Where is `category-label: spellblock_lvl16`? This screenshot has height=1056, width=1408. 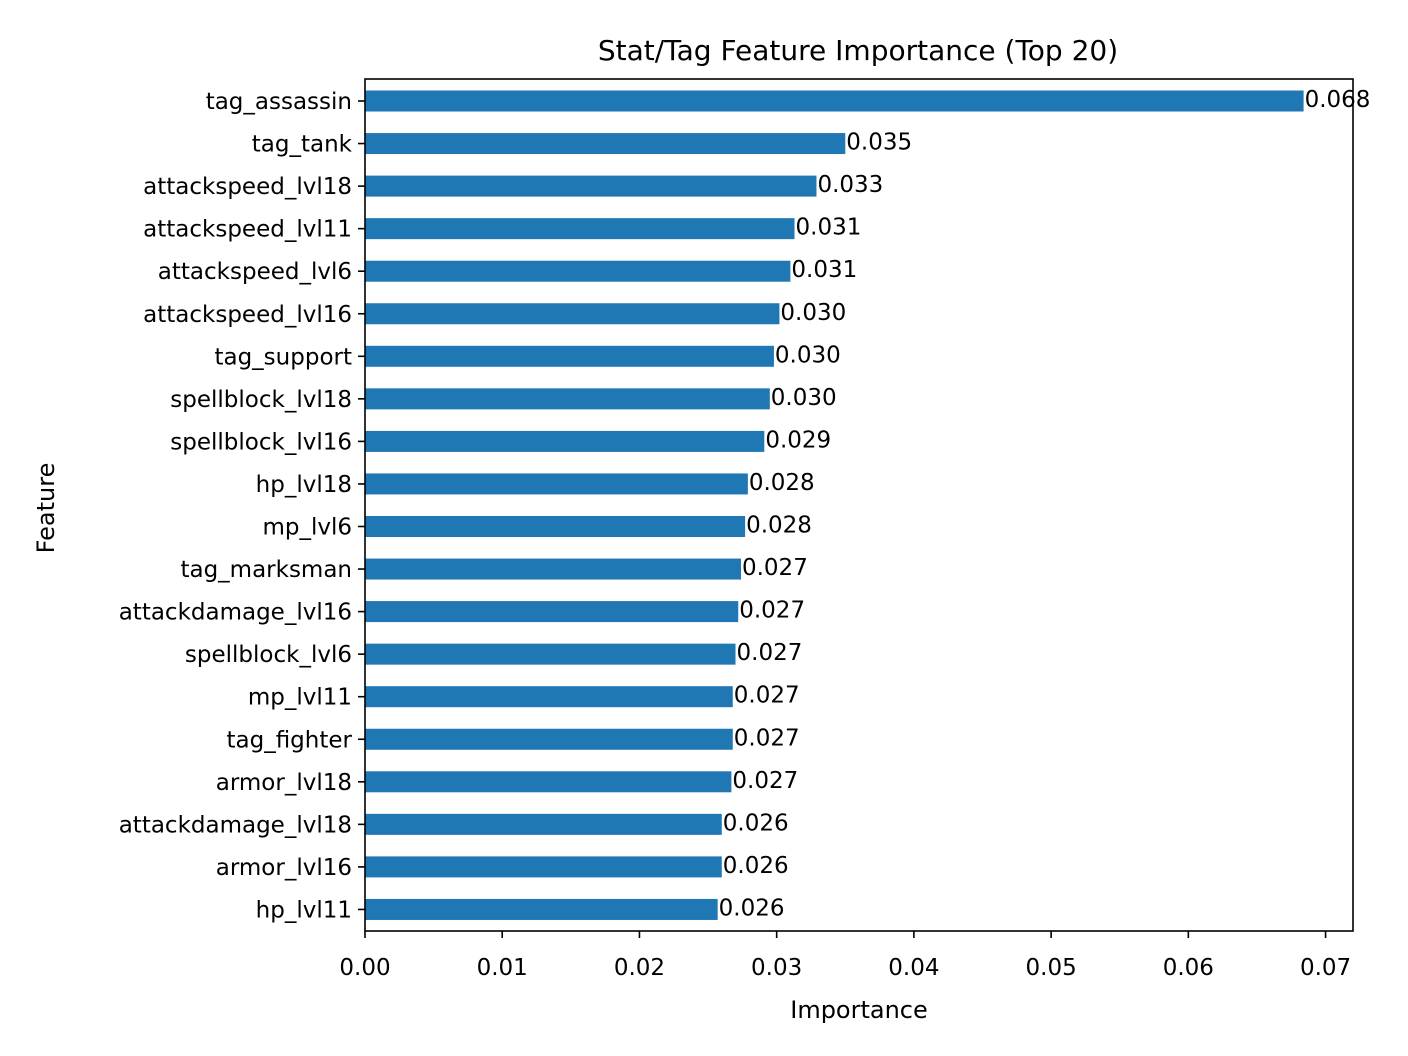 category-label: spellblock_lvl16 is located at coordinates (261, 442).